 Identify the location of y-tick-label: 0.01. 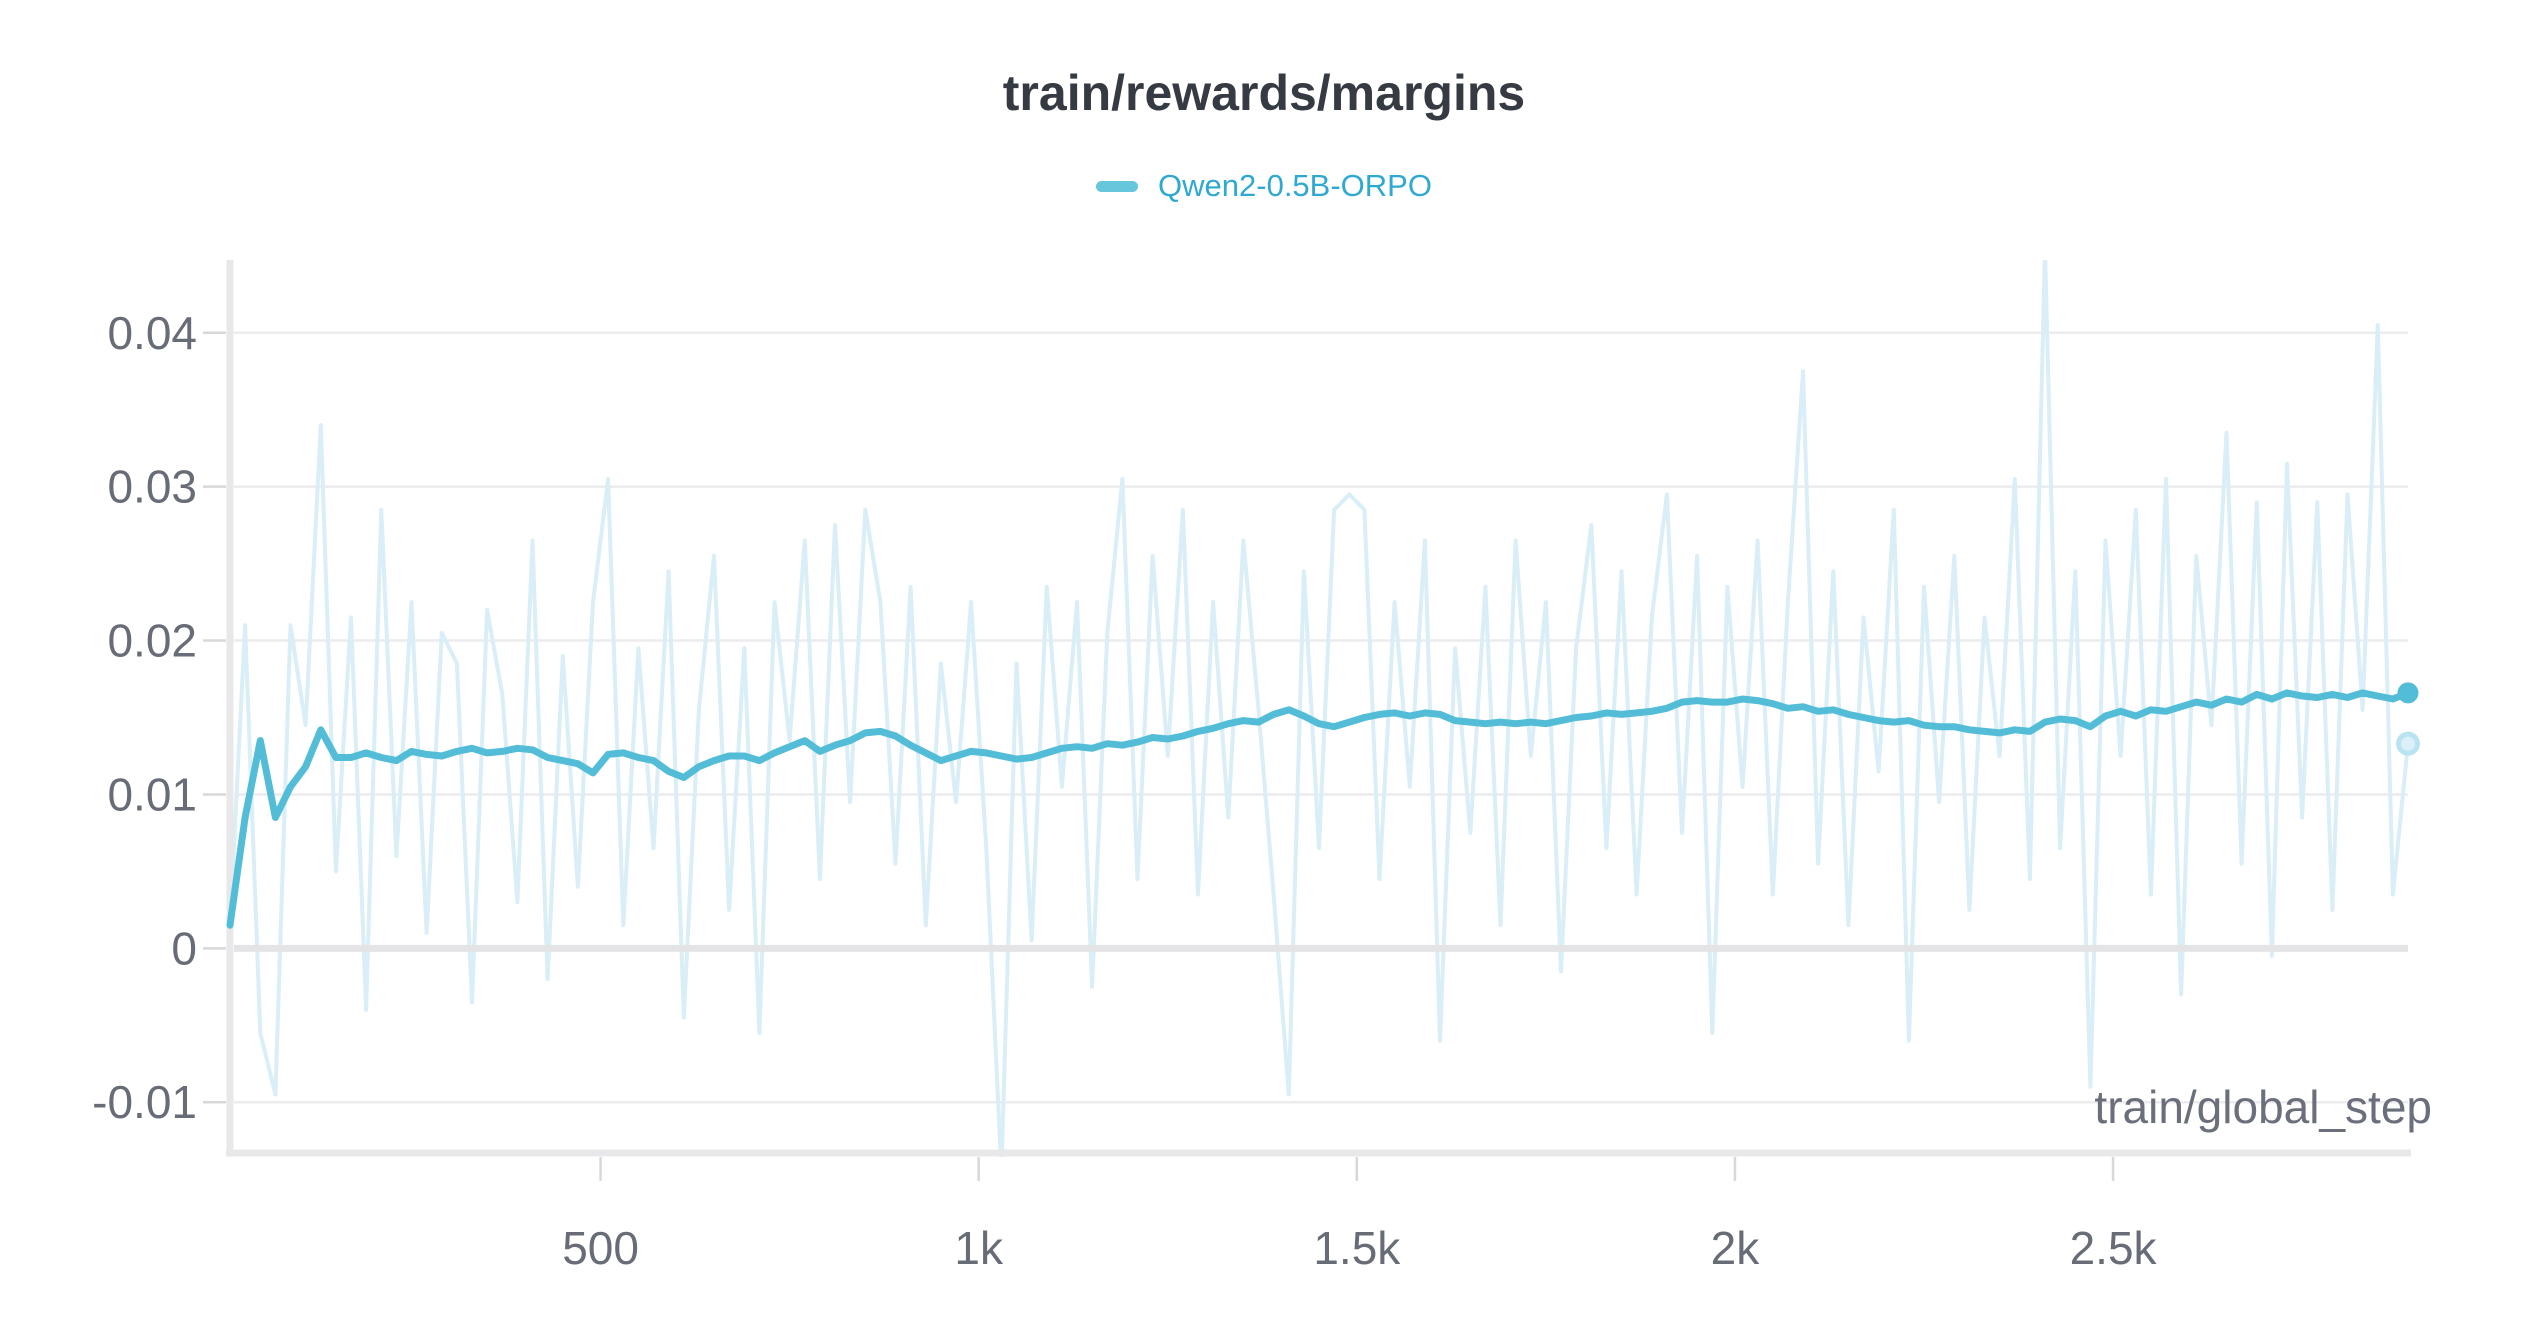
(152, 794).